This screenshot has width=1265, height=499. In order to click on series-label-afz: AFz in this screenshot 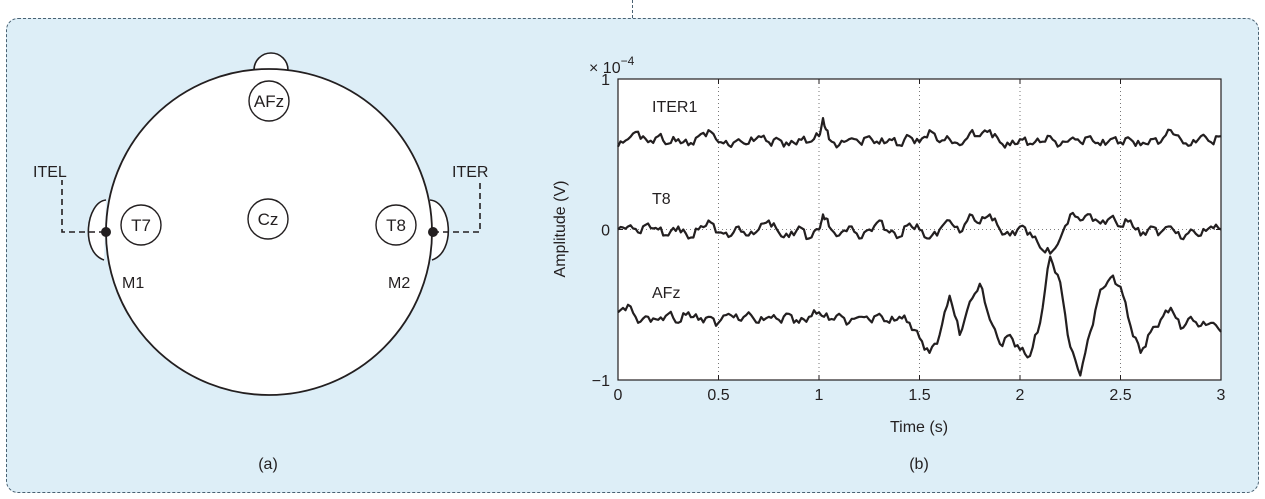, I will do `click(666, 293)`.